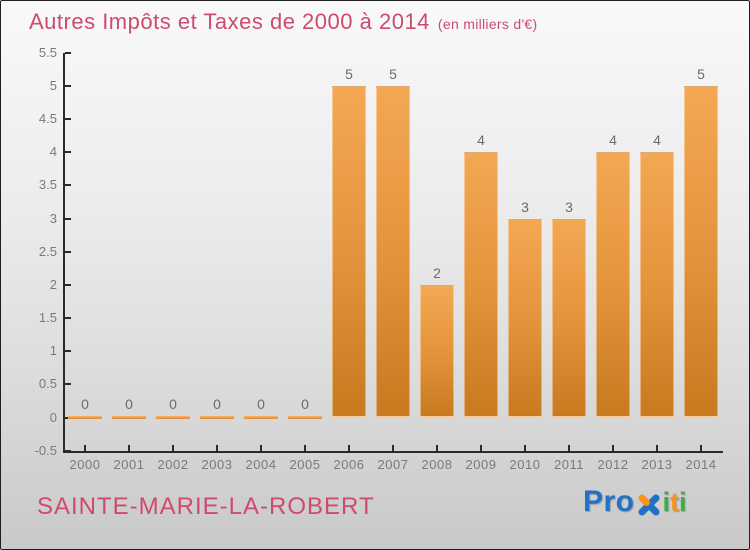 This screenshot has height=550, width=750. What do you see at coordinates (349, 464) in the screenshot?
I see `x-tick-label: 2006` at bounding box center [349, 464].